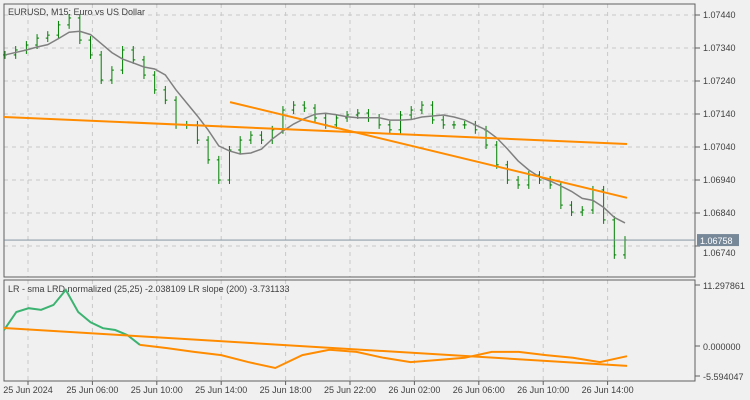 Image resolution: width=750 pixels, height=400 pixels. What do you see at coordinates (315, 130) in the screenshot?
I see `regression-line-long` at bounding box center [315, 130].